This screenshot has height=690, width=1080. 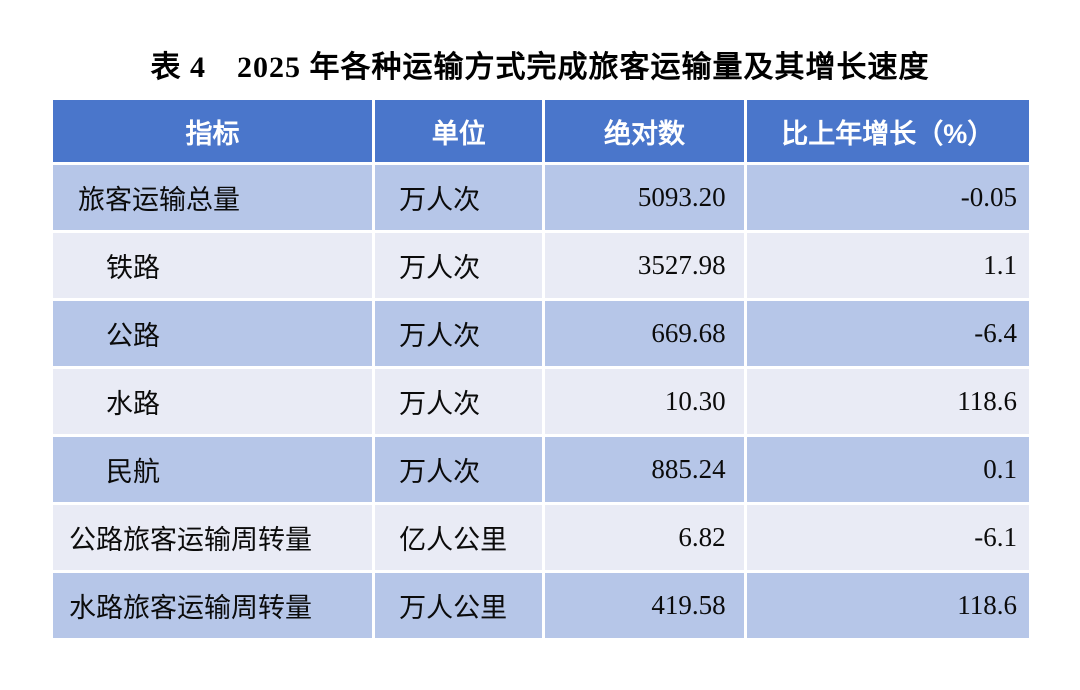 I want to click on indicator-cell: 水路, so click(x=213, y=401).